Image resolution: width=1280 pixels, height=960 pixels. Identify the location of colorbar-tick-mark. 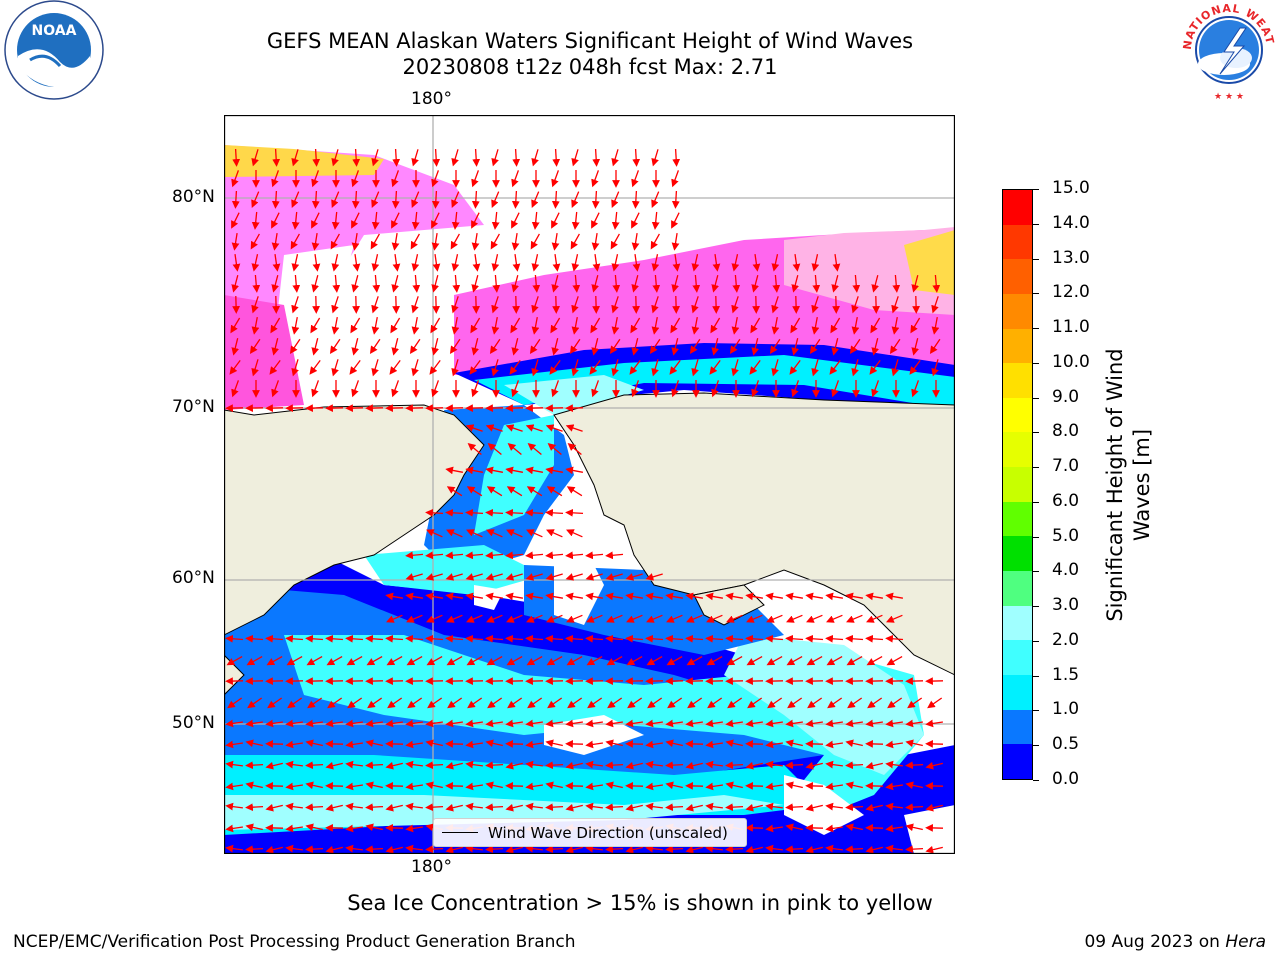
(1036, 433).